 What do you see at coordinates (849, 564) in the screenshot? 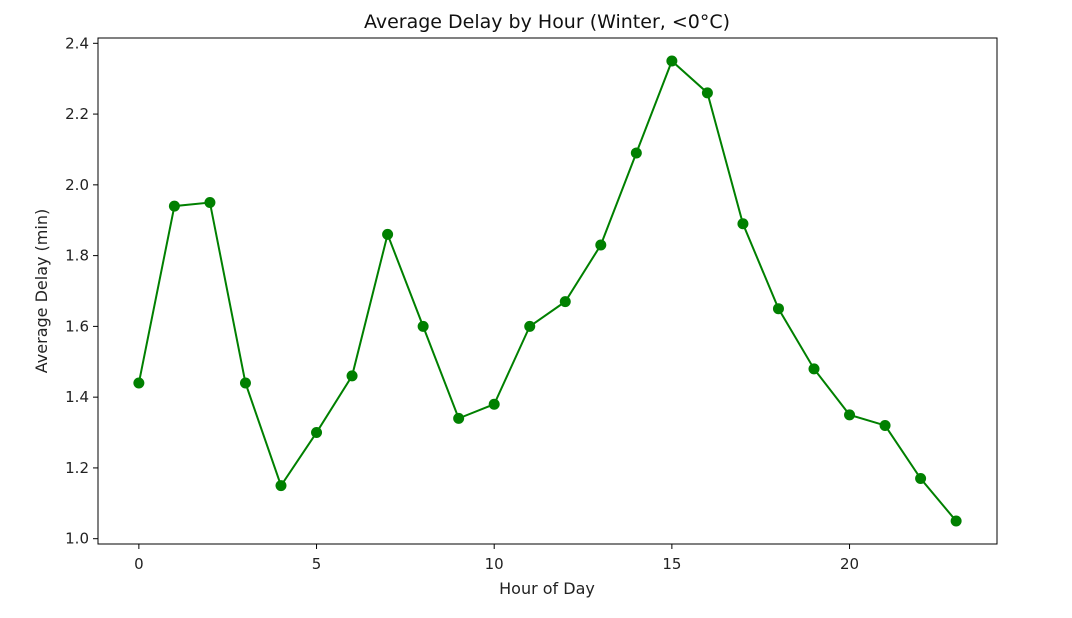
I see `x-tick-label: 20` at bounding box center [849, 564].